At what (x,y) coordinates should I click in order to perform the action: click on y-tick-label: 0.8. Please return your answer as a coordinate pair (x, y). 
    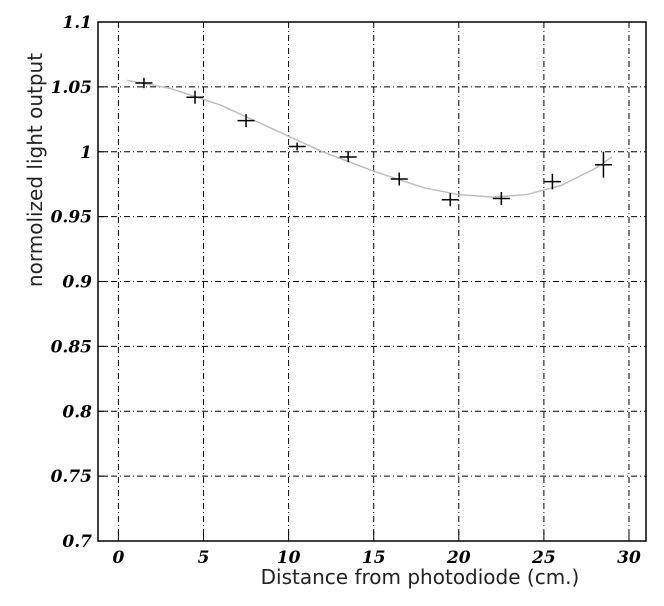
    Looking at the image, I should click on (77, 412).